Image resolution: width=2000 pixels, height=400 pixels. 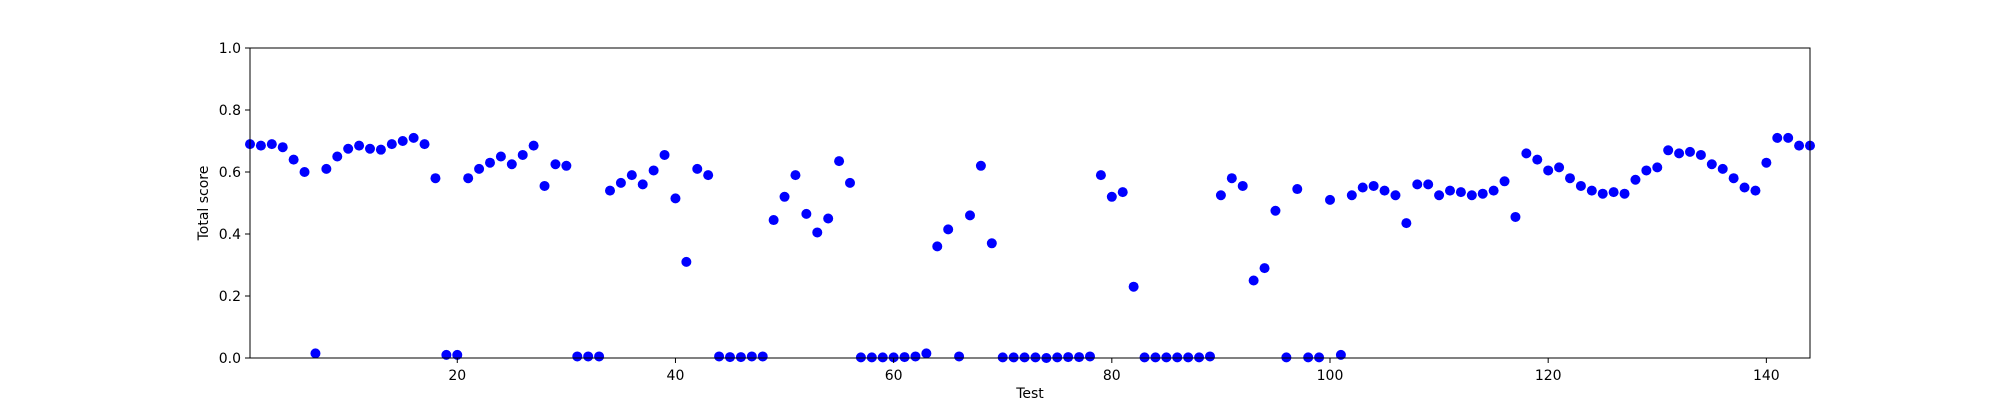 I want to click on y-axis-label: Total score, so click(x=204, y=204).